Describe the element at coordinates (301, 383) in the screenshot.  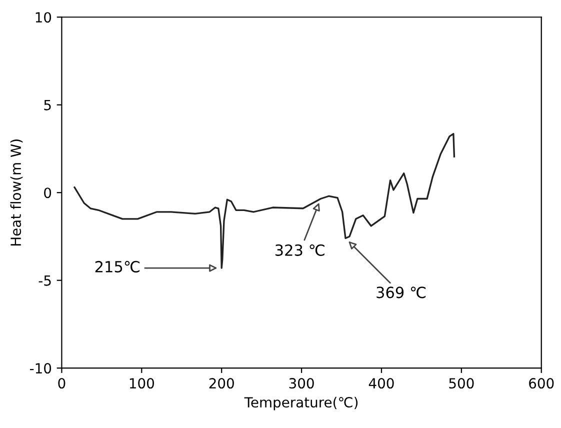
I see `x-tick-label: 300` at that location.